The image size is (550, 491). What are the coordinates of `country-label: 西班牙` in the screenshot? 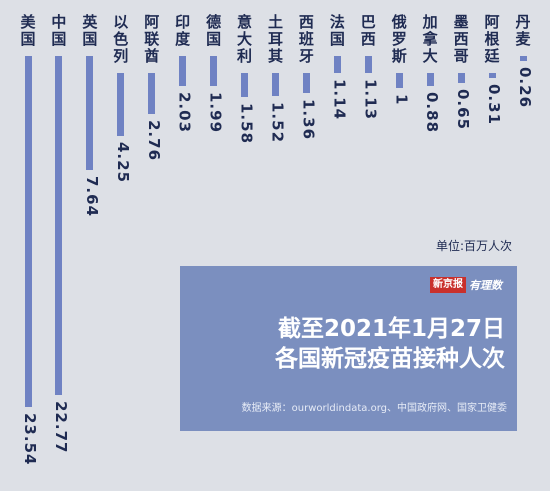 It's located at (306, 39).